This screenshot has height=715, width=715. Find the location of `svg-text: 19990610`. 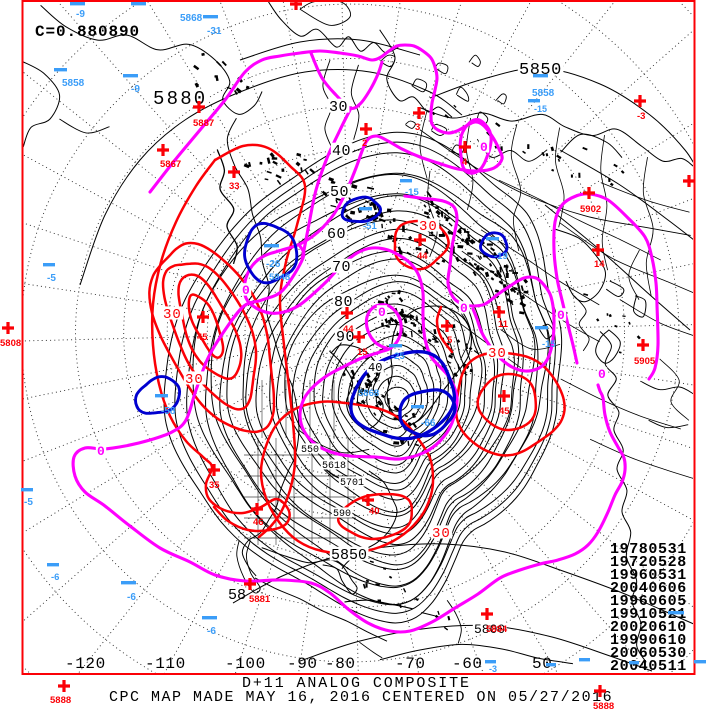

svg-text: 19990610 is located at coordinates (648, 640).